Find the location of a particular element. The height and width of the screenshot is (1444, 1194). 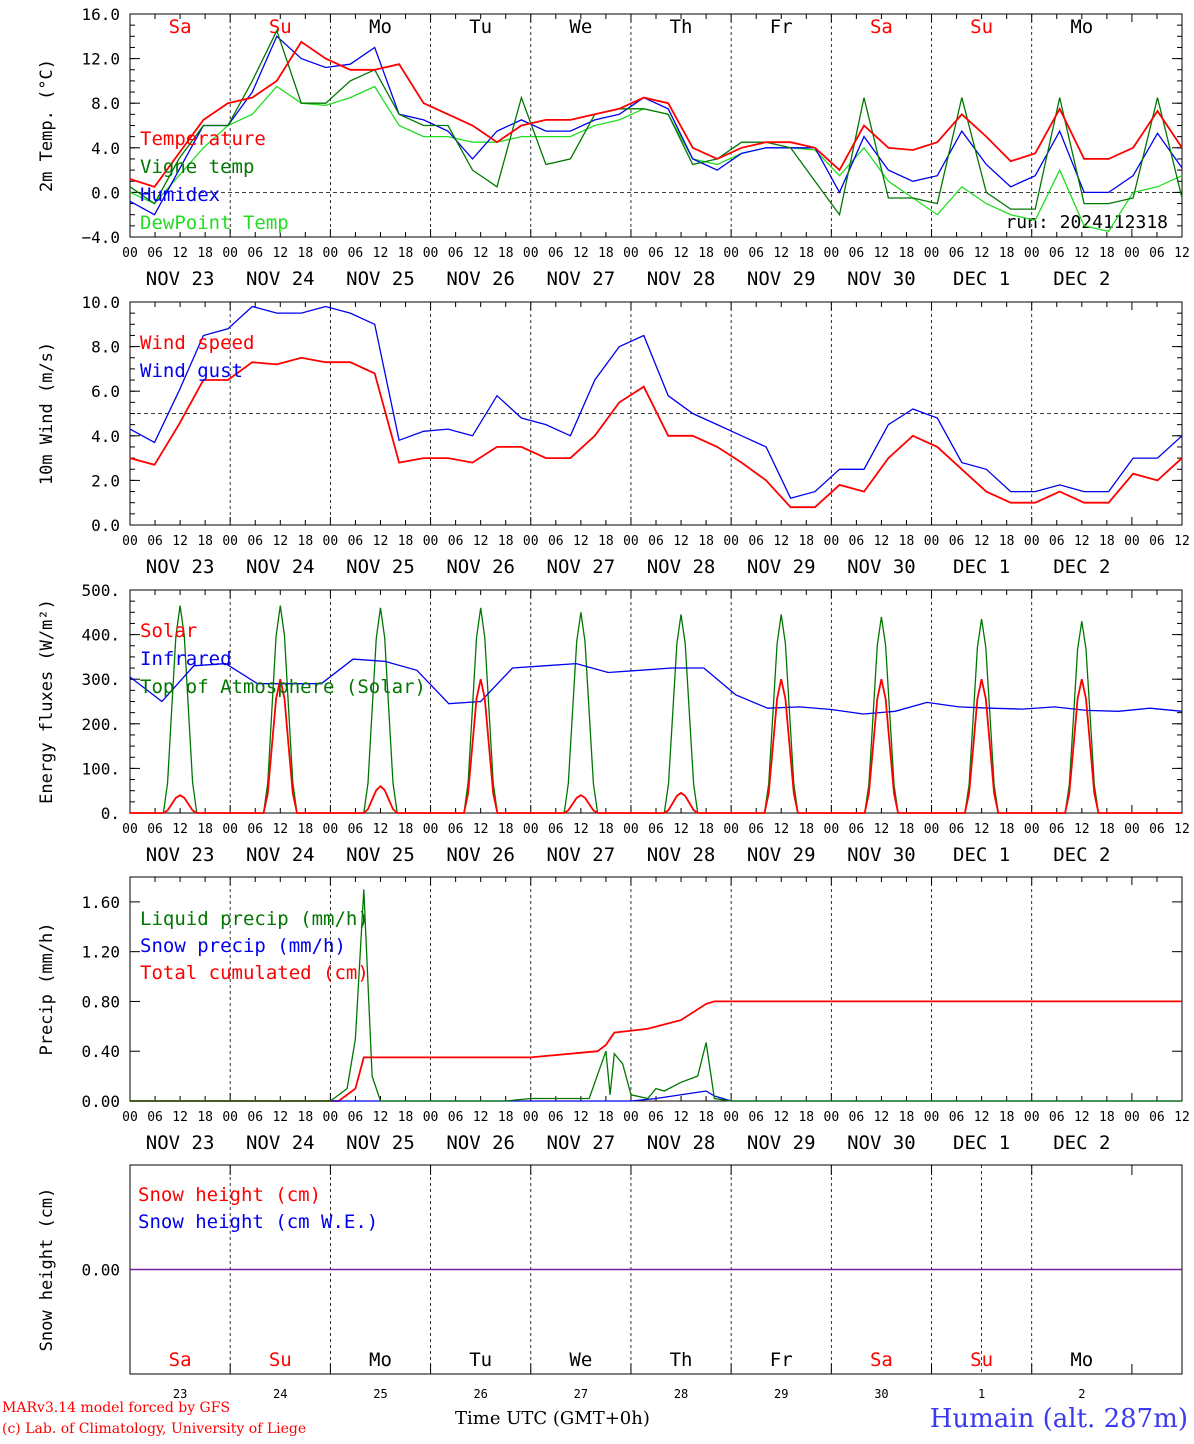

legend-entry: DewPoint Temp is located at coordinates (214, 223).